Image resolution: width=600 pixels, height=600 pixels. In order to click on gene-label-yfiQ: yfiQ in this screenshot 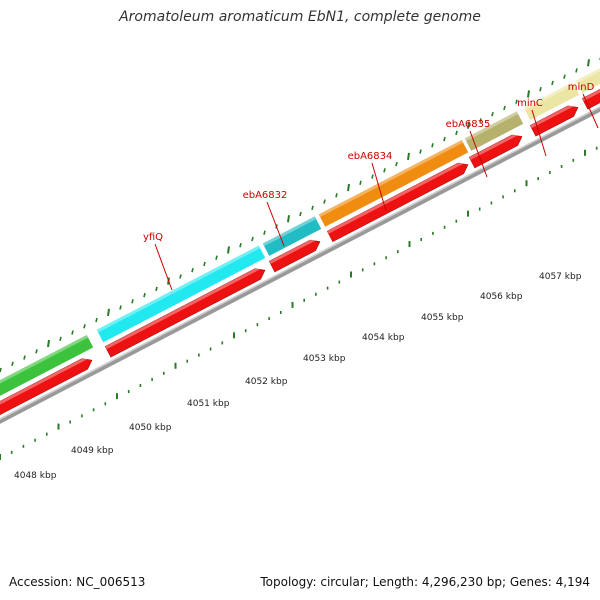, I will do `click(153, 237)`.